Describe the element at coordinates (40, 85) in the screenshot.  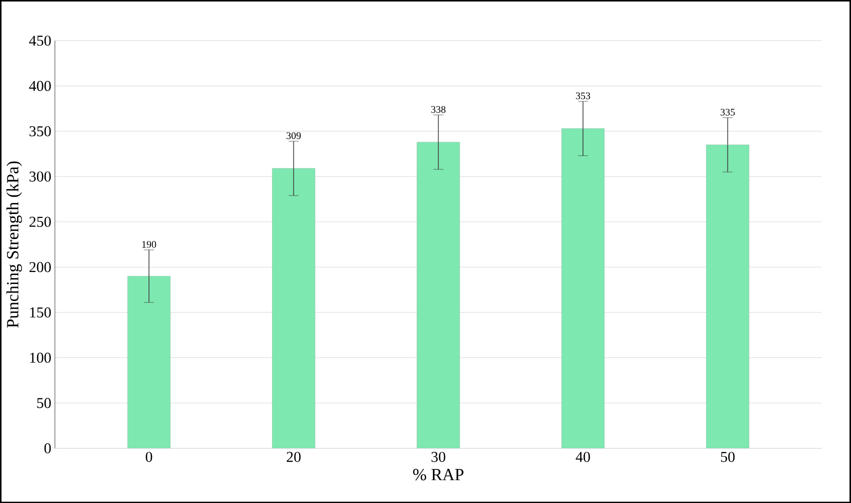
I see `y-tick-label: 400` at that location.